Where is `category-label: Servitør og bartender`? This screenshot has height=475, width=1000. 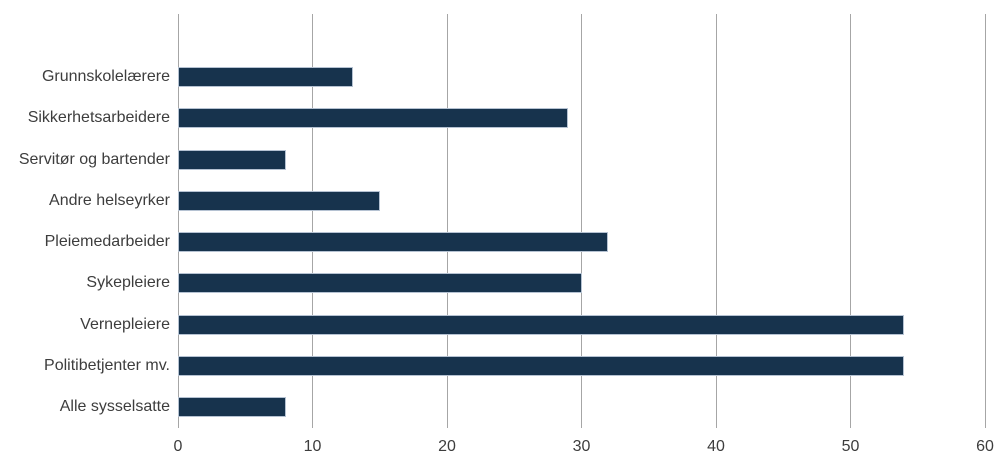 category-label: Servitør og bartender is located at coordinates (94, 159).